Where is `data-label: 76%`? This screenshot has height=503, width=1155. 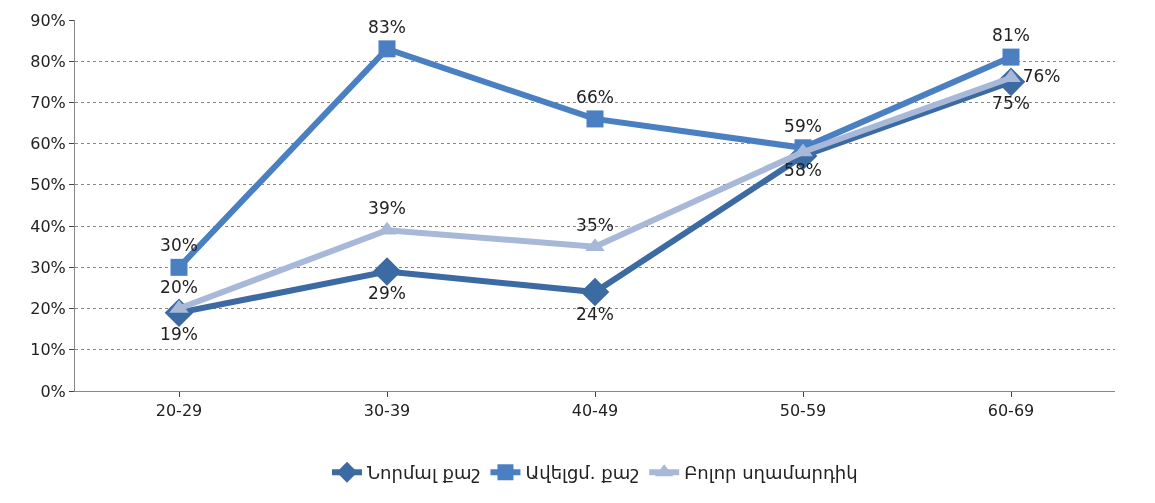 data-label: 76% is located at coordinates (1041, 75).